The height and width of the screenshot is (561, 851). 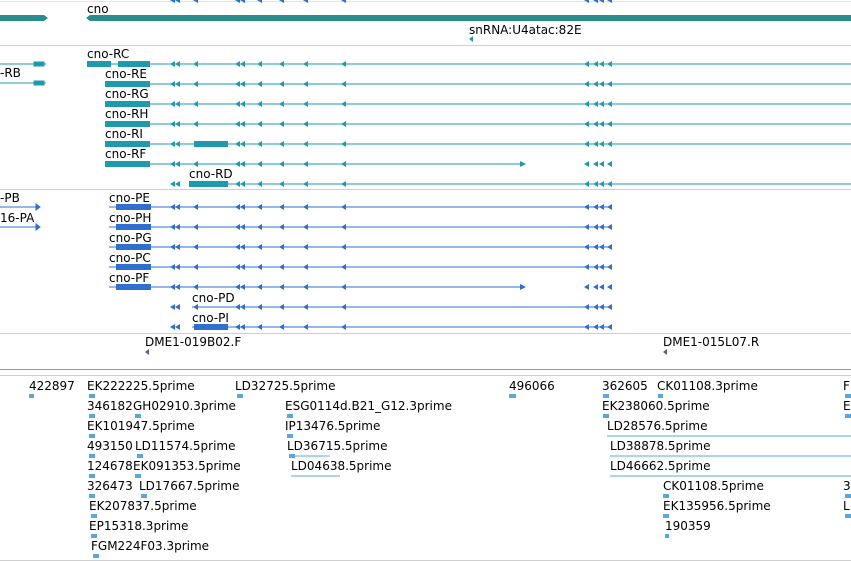 I want to click on est-label: FGM224F03.3prime, so click(x=150, y=546).